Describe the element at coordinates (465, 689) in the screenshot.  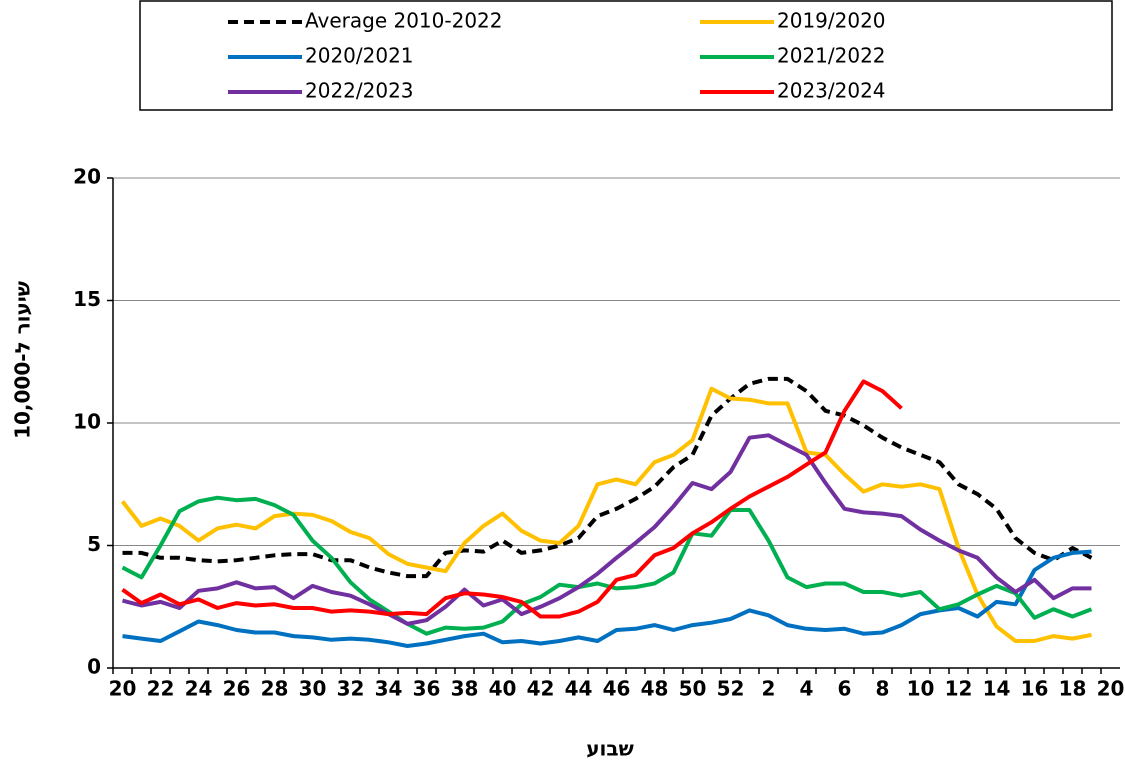
I see `x-tick-label: 38` at that location.